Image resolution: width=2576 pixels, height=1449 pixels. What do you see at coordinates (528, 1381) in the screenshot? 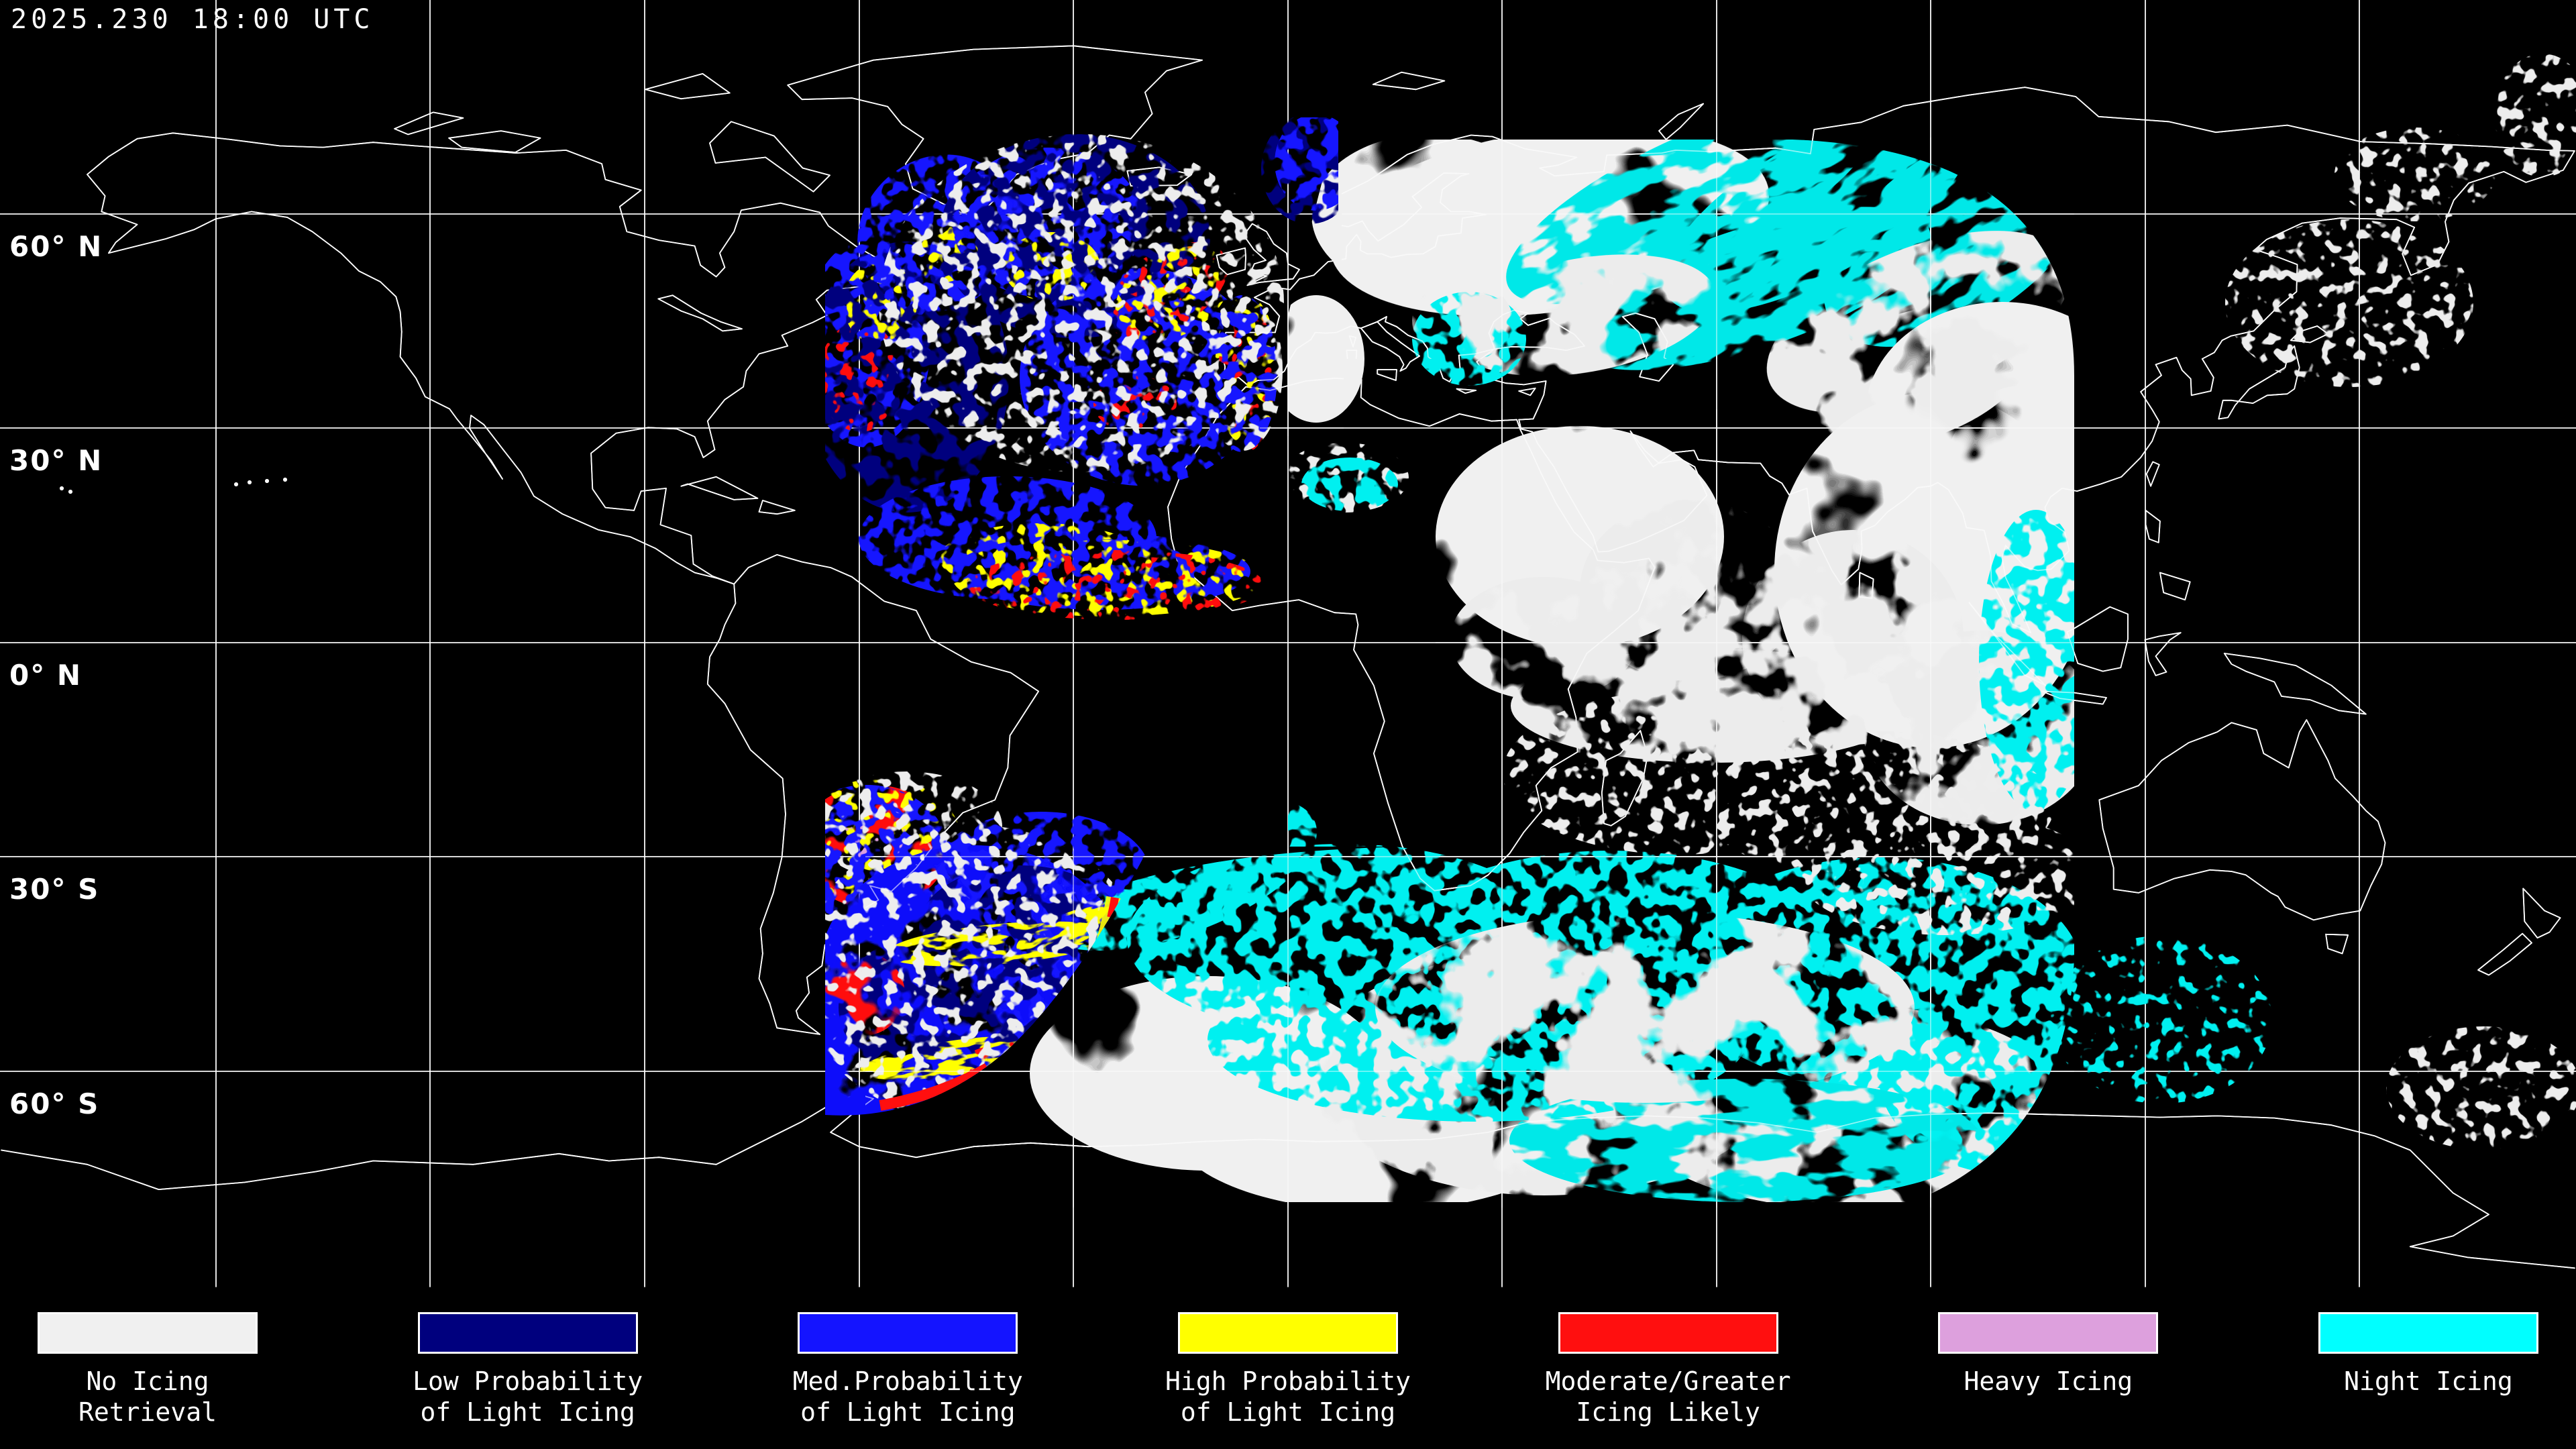
I see `legend-label-line: Low Probability` at bounding box center [528, 1381].